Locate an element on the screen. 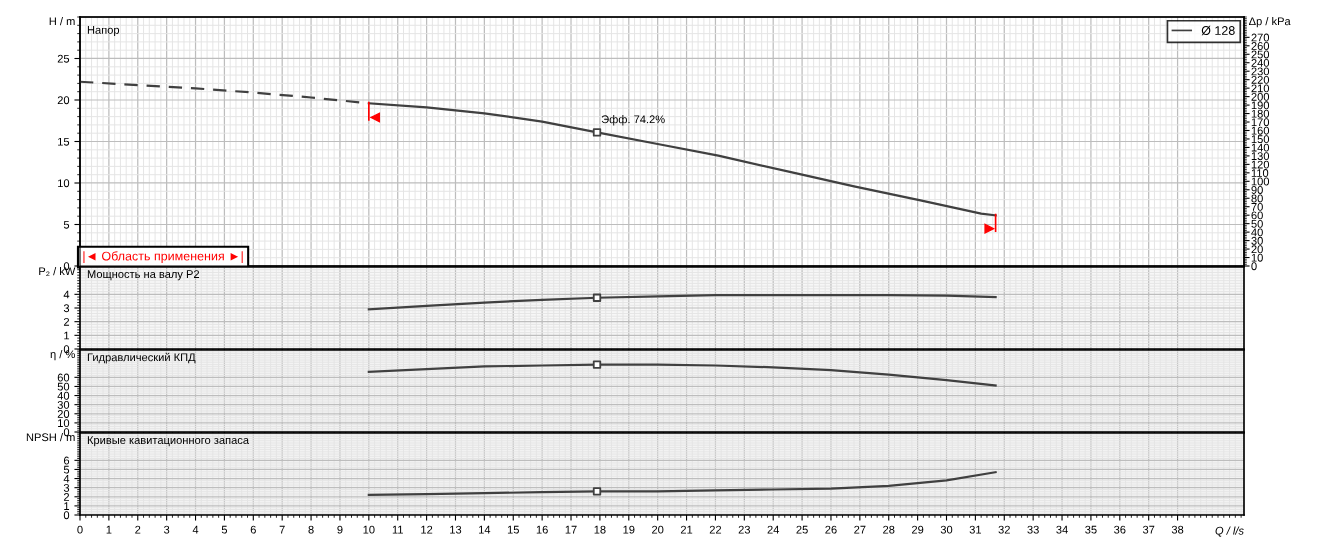 Image resolution: width=1323 pixels, height=550 pixels. x-tick-label: 4 is located at coordinates (195, 529).